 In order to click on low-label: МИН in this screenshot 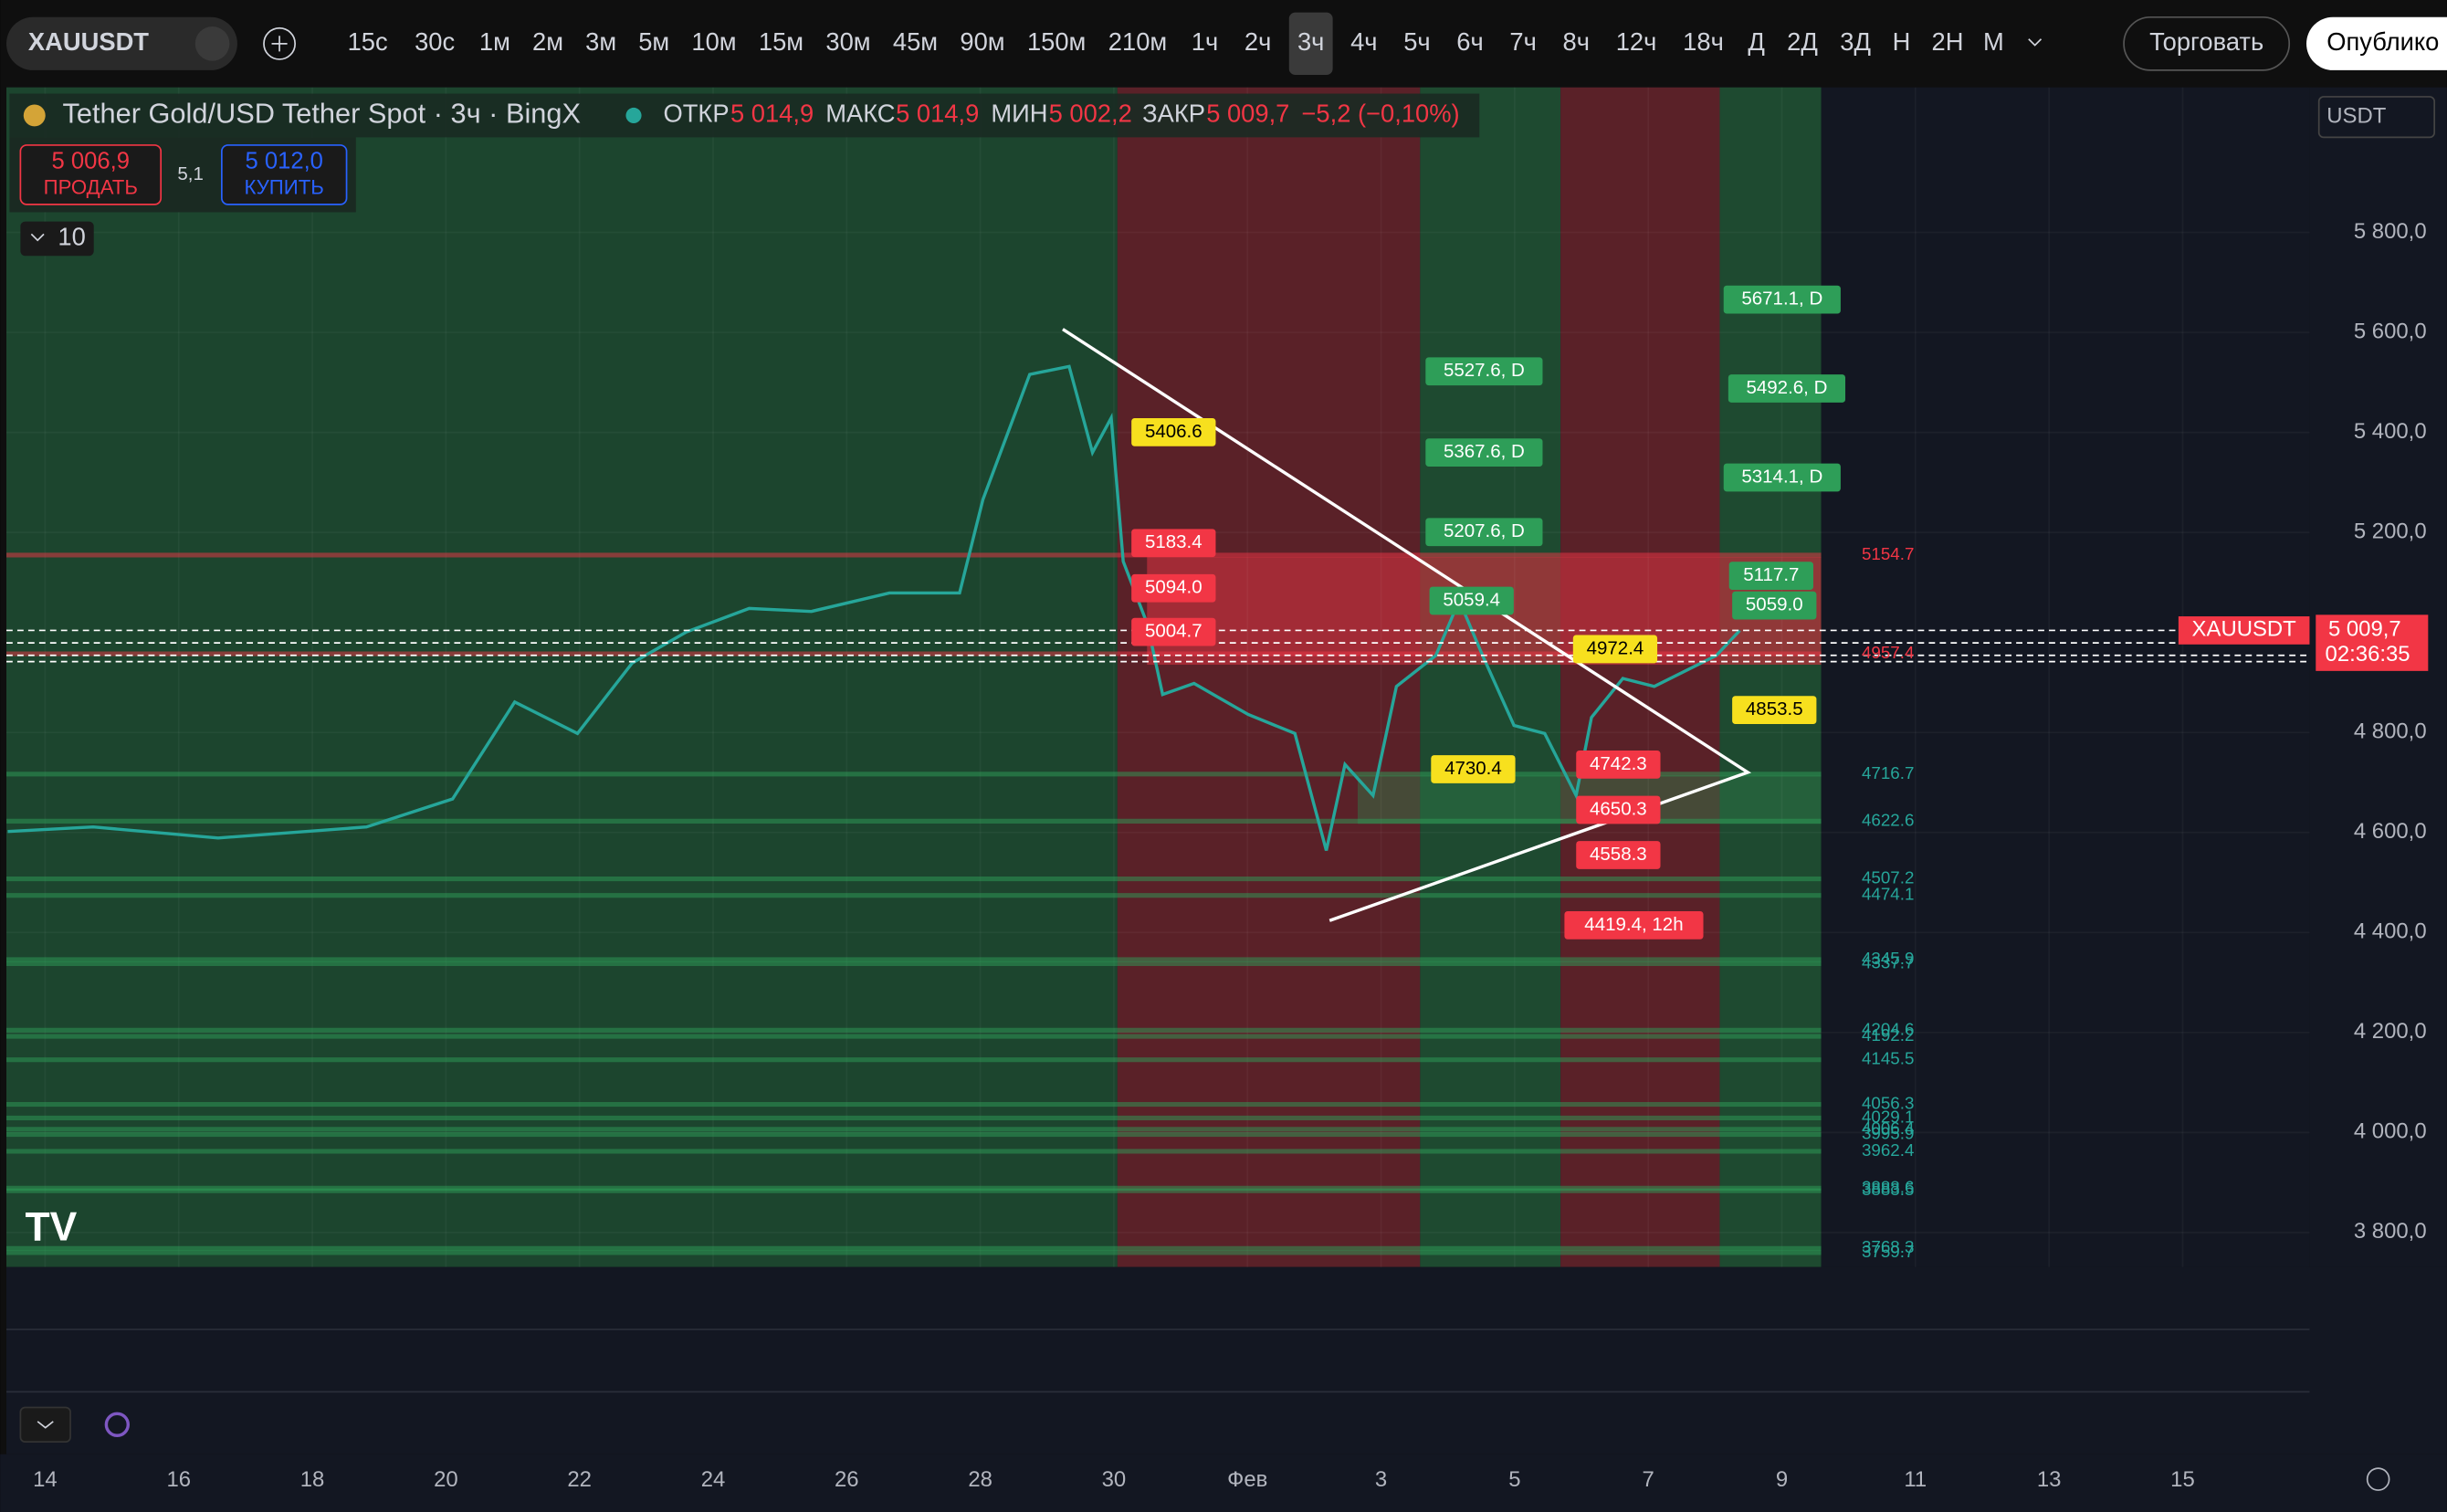, I will do `click(1019, 114)`.